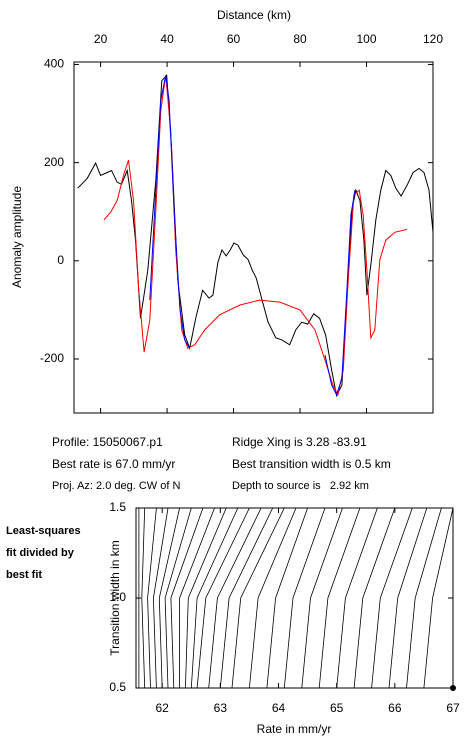 This screenshot has height=750, width=467. What do you see at coordinates (113, 464) in the screenshot?
I see `info-text: Best rate is 67.0 mm/yr` at bounding box center [113, 464].